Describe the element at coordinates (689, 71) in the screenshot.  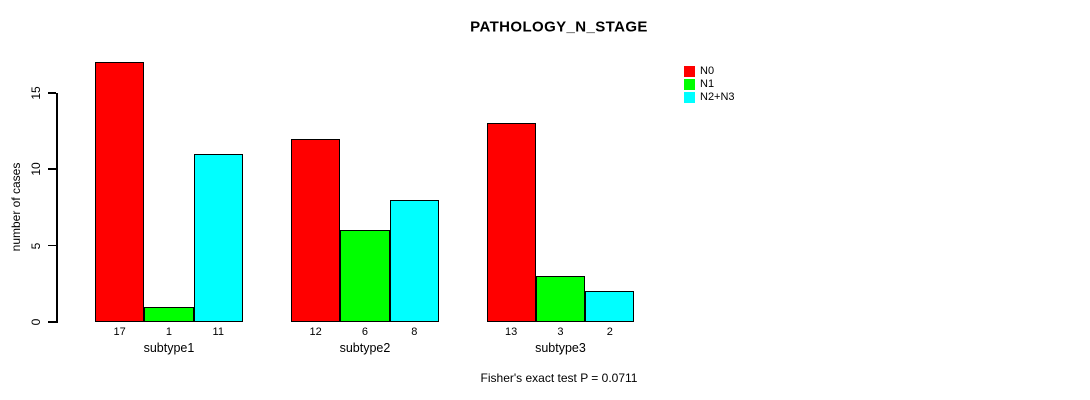
I see `legend-swatch-n0` at that location.